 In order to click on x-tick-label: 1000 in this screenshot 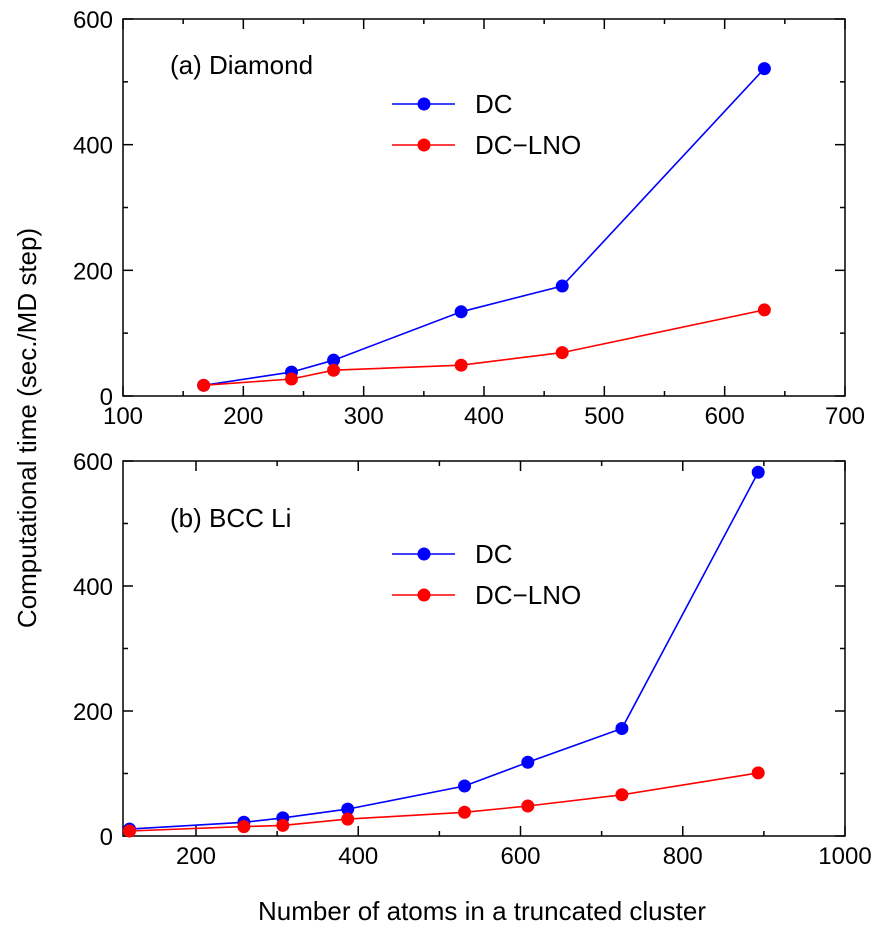, I will do `click(844, 856)`.